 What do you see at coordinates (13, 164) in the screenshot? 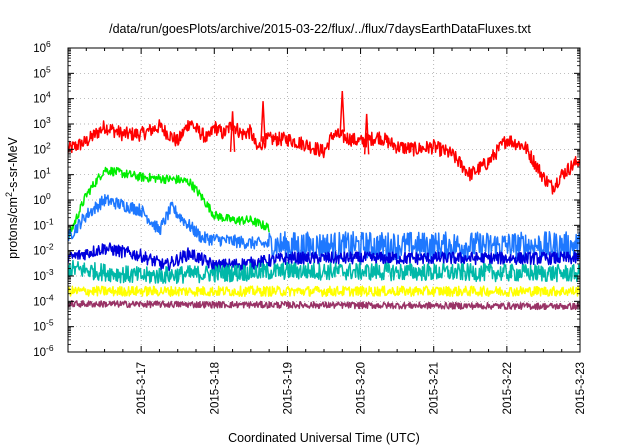
I see `y-axis-label-post: -s-sr-MeV` at bounding box center [13, 164].